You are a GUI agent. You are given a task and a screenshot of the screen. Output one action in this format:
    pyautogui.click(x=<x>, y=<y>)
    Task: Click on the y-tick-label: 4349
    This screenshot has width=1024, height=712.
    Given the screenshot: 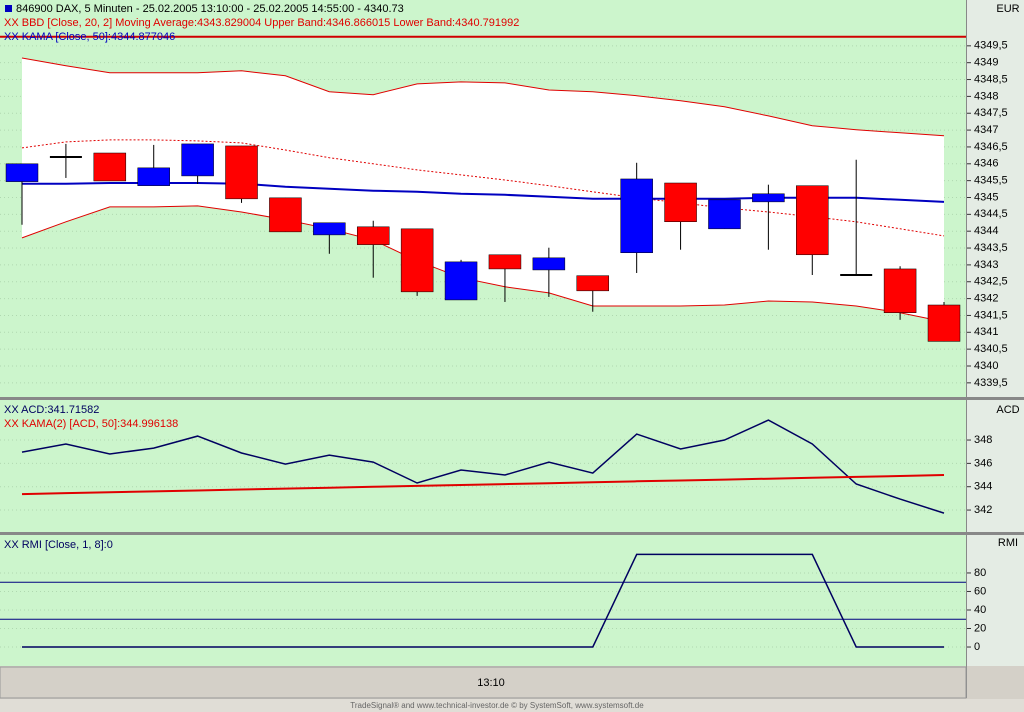 What is the action you would take?
    pyautogui.click(x=986, y=63)
    